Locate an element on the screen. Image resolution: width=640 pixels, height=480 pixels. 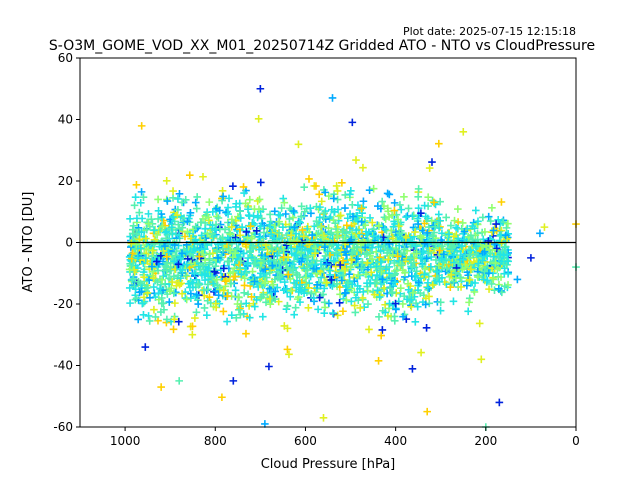
x-axis-ticks: 1000 800 600 400 200 0 is located at coordinates (345, 437).